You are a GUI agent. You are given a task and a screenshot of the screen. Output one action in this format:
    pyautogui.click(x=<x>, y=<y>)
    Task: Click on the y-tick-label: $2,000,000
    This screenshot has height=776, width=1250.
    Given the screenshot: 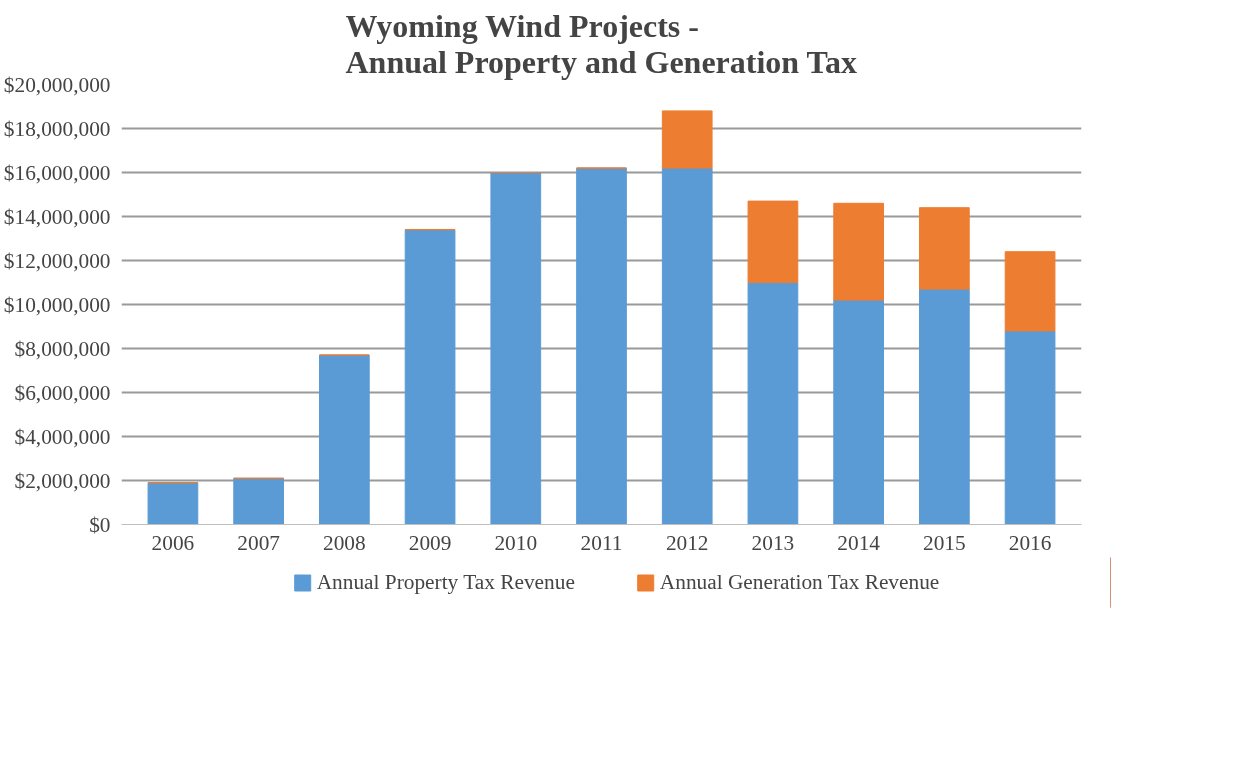 What is the action you would take?
    pyautogui.click(x=62, y=480)
    